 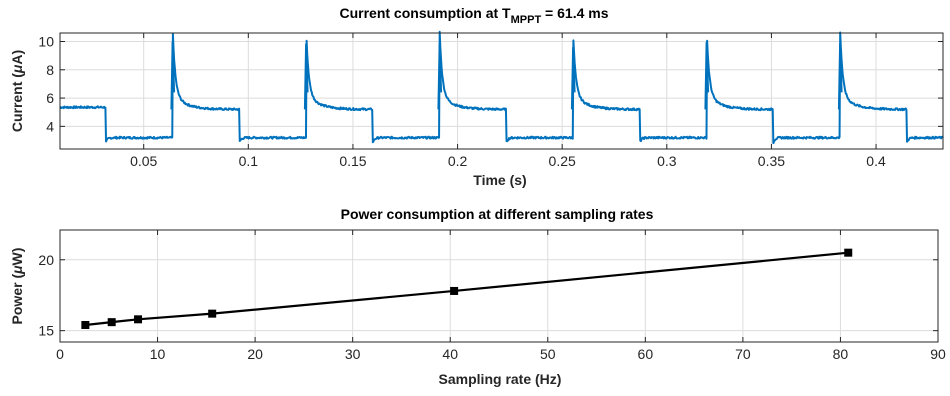 What do you see at coordinates (46, 260) in the screenshot?
I see `y-tick-label: 20` at bounding box center [46, 260].